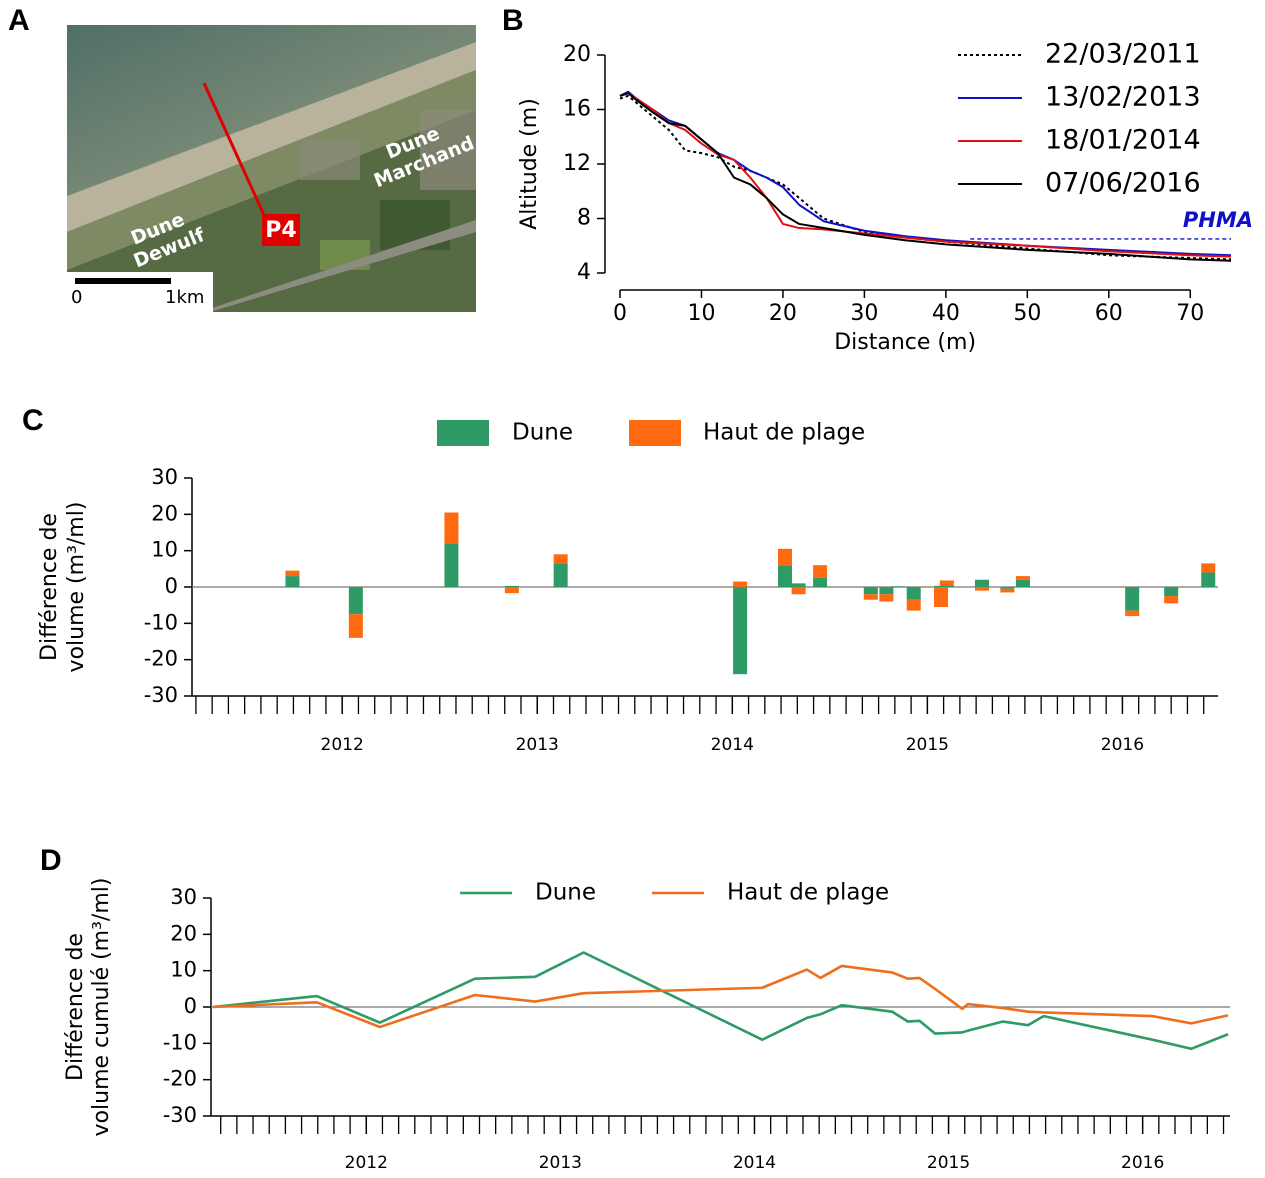  I want to click on y-tick-label: 4, so click(584, 272).